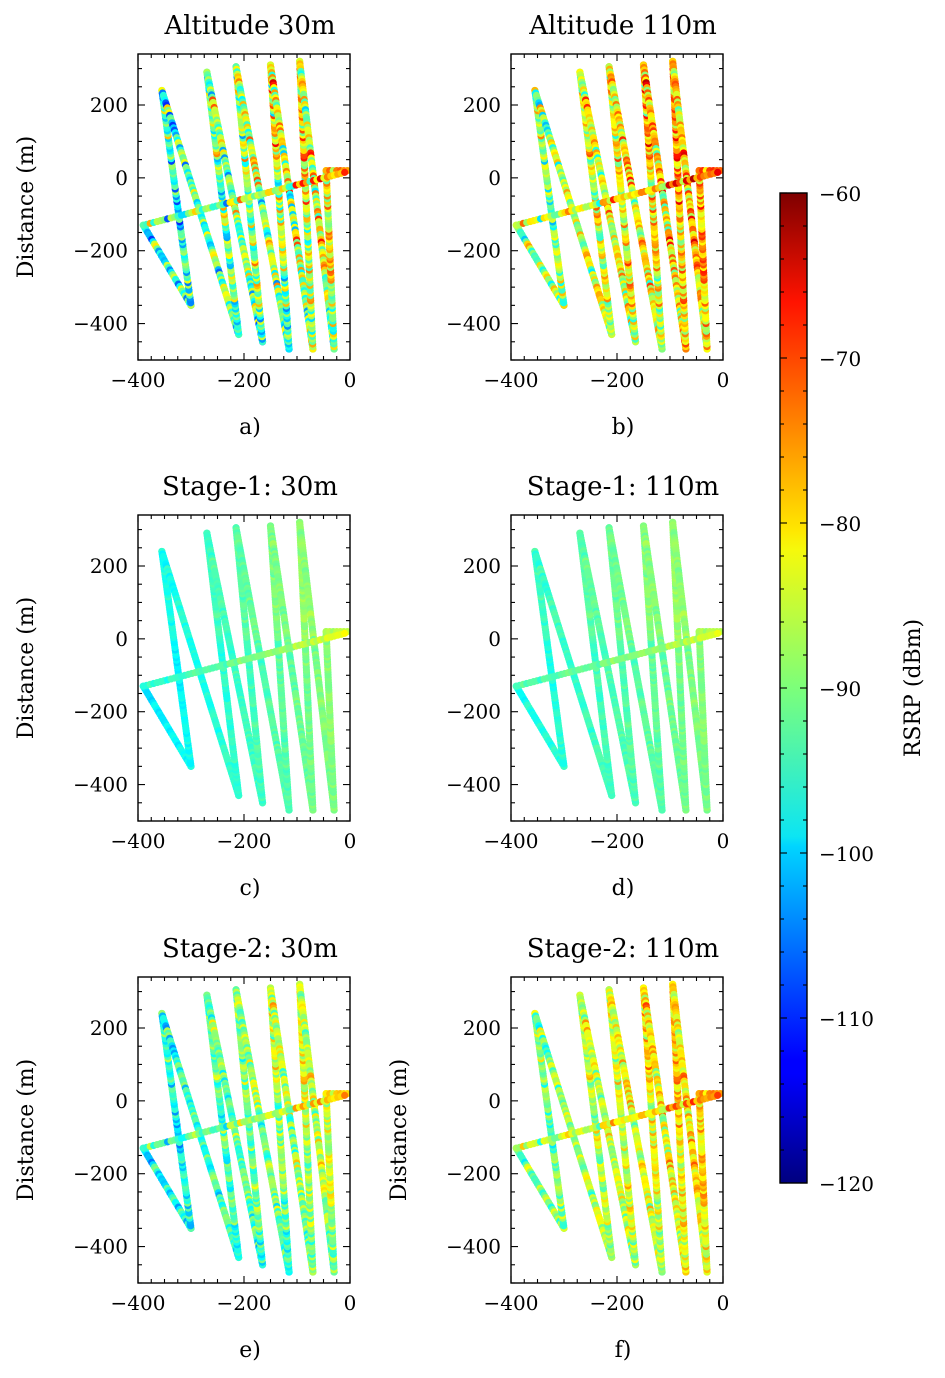 This screenshot has width=945, height=1378. Describe the element at coordinates (249, 26) in the screenshot. I see `panel-title: Altitude 30m` at that location.